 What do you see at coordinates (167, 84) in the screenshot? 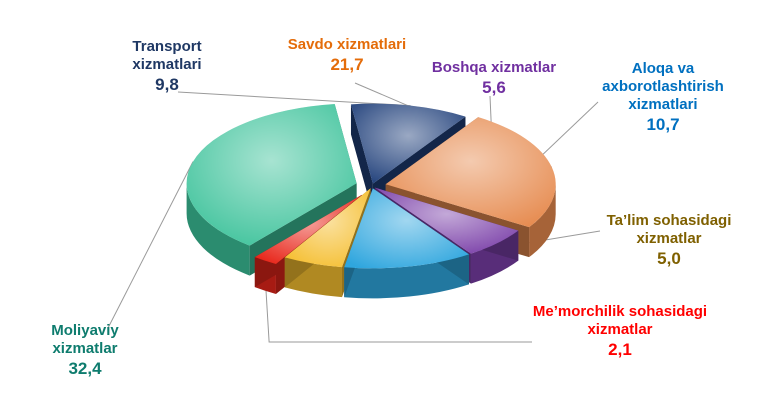
I see `slice-value-transport: 9,8` at bounding box center [167, 84].